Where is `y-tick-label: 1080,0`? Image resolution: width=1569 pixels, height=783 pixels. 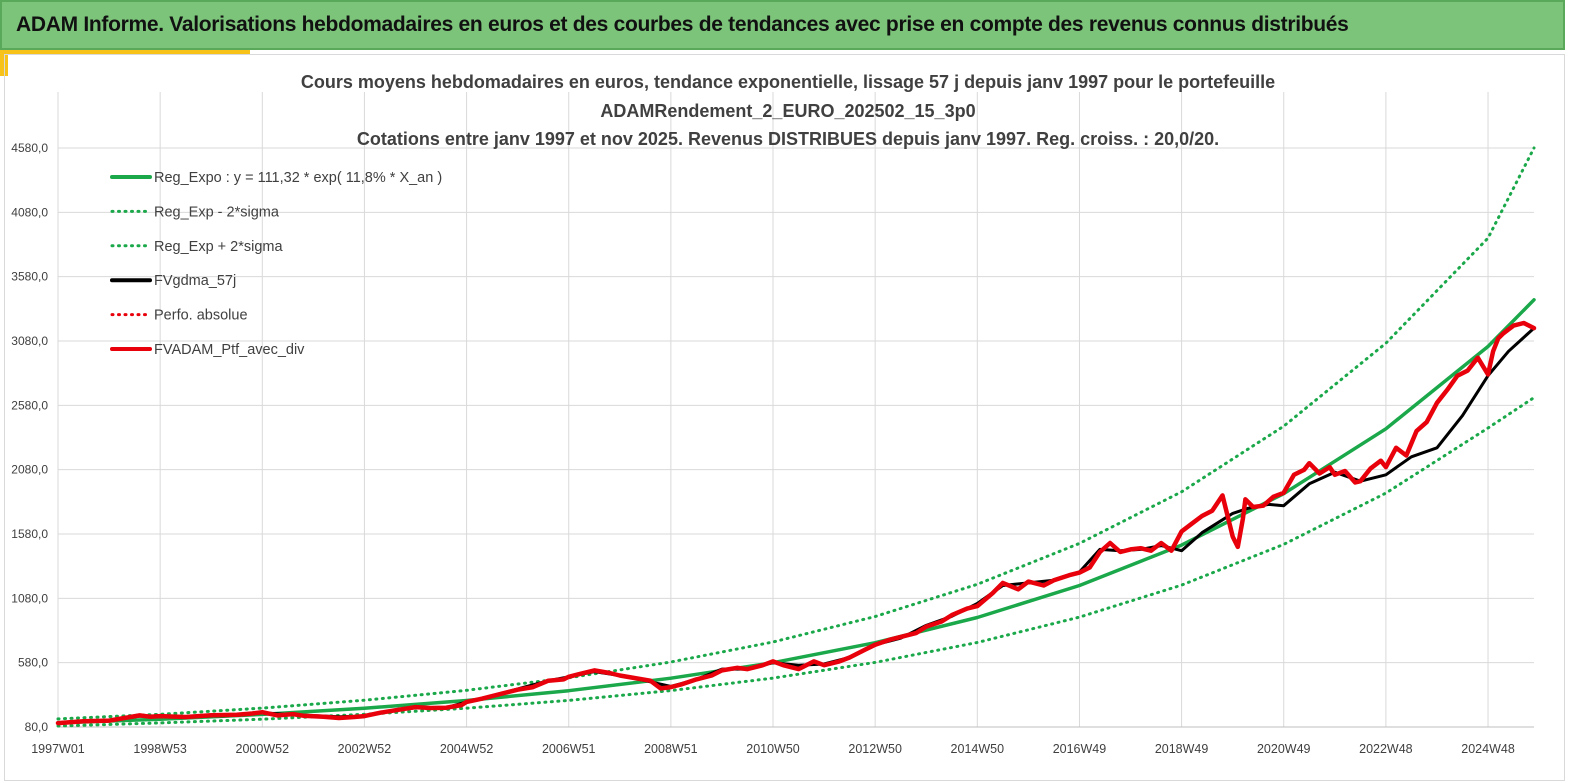
y-tick-label: 1080,0 is located at coordinates (29, 598).